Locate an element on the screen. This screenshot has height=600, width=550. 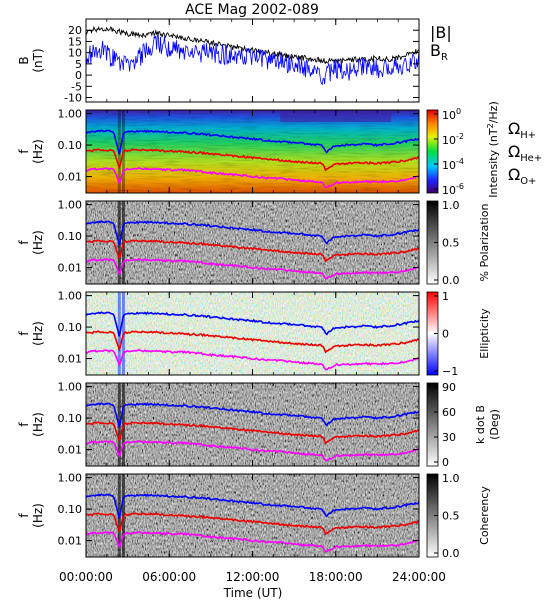
series-line-b-r is located at coordinates (252, 60).